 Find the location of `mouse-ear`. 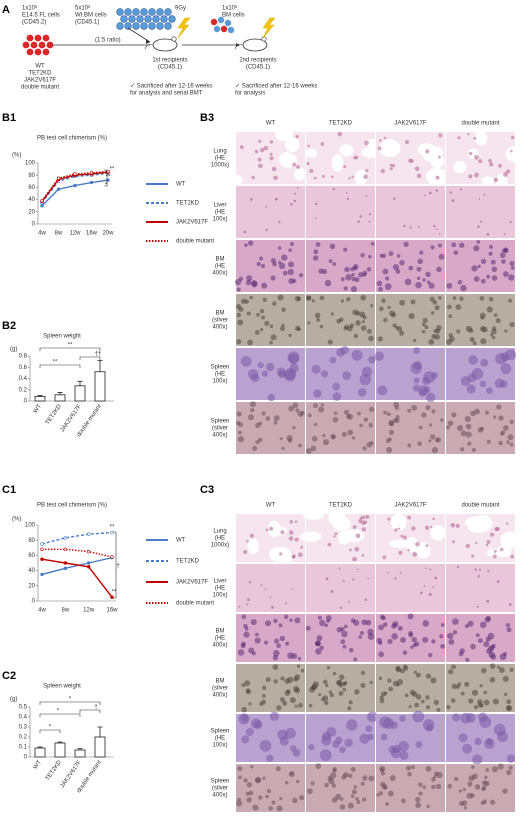

mouse-ear is located at coordinates (174, 39).